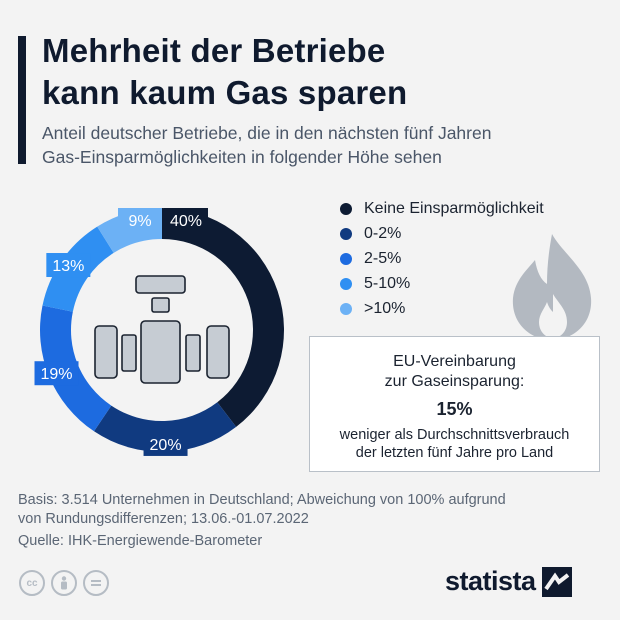  Describe the element at coordinates (454, 208) in the screenshot. I see `legend-label: Keine Einsparmöglichkeit` at that location.